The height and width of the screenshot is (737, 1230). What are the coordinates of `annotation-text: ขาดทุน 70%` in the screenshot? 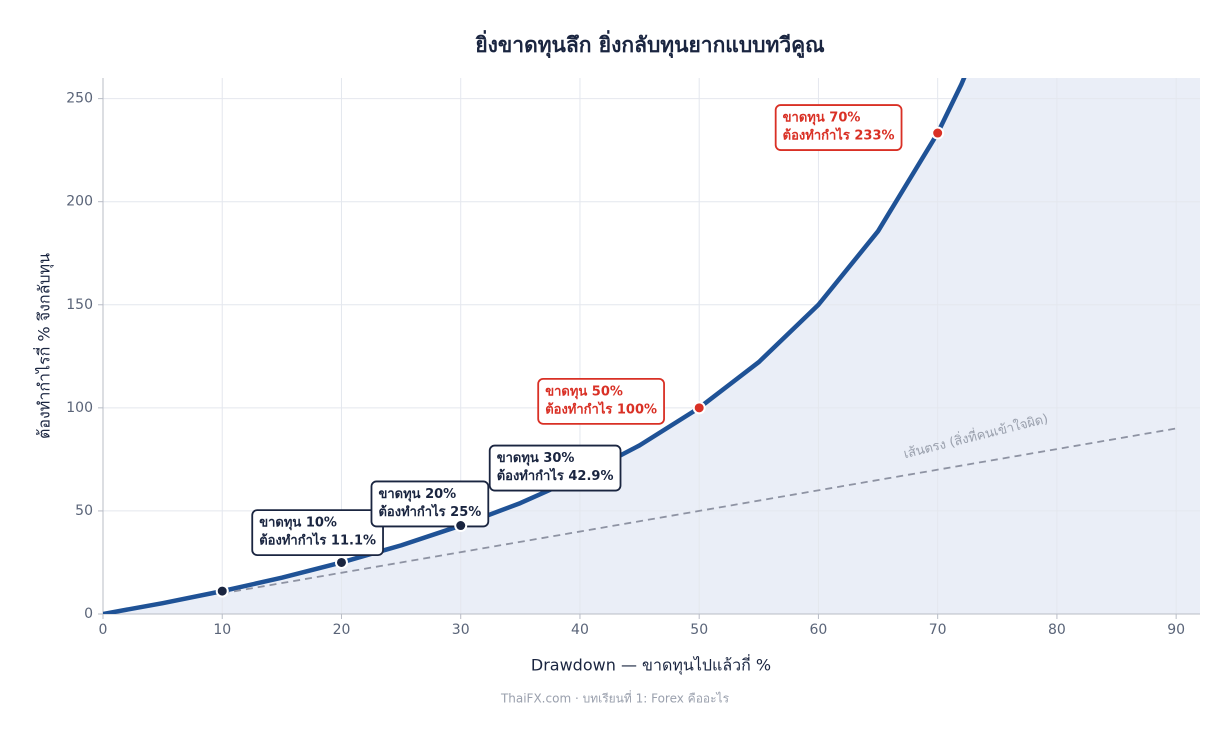 It's located at (822, 118).